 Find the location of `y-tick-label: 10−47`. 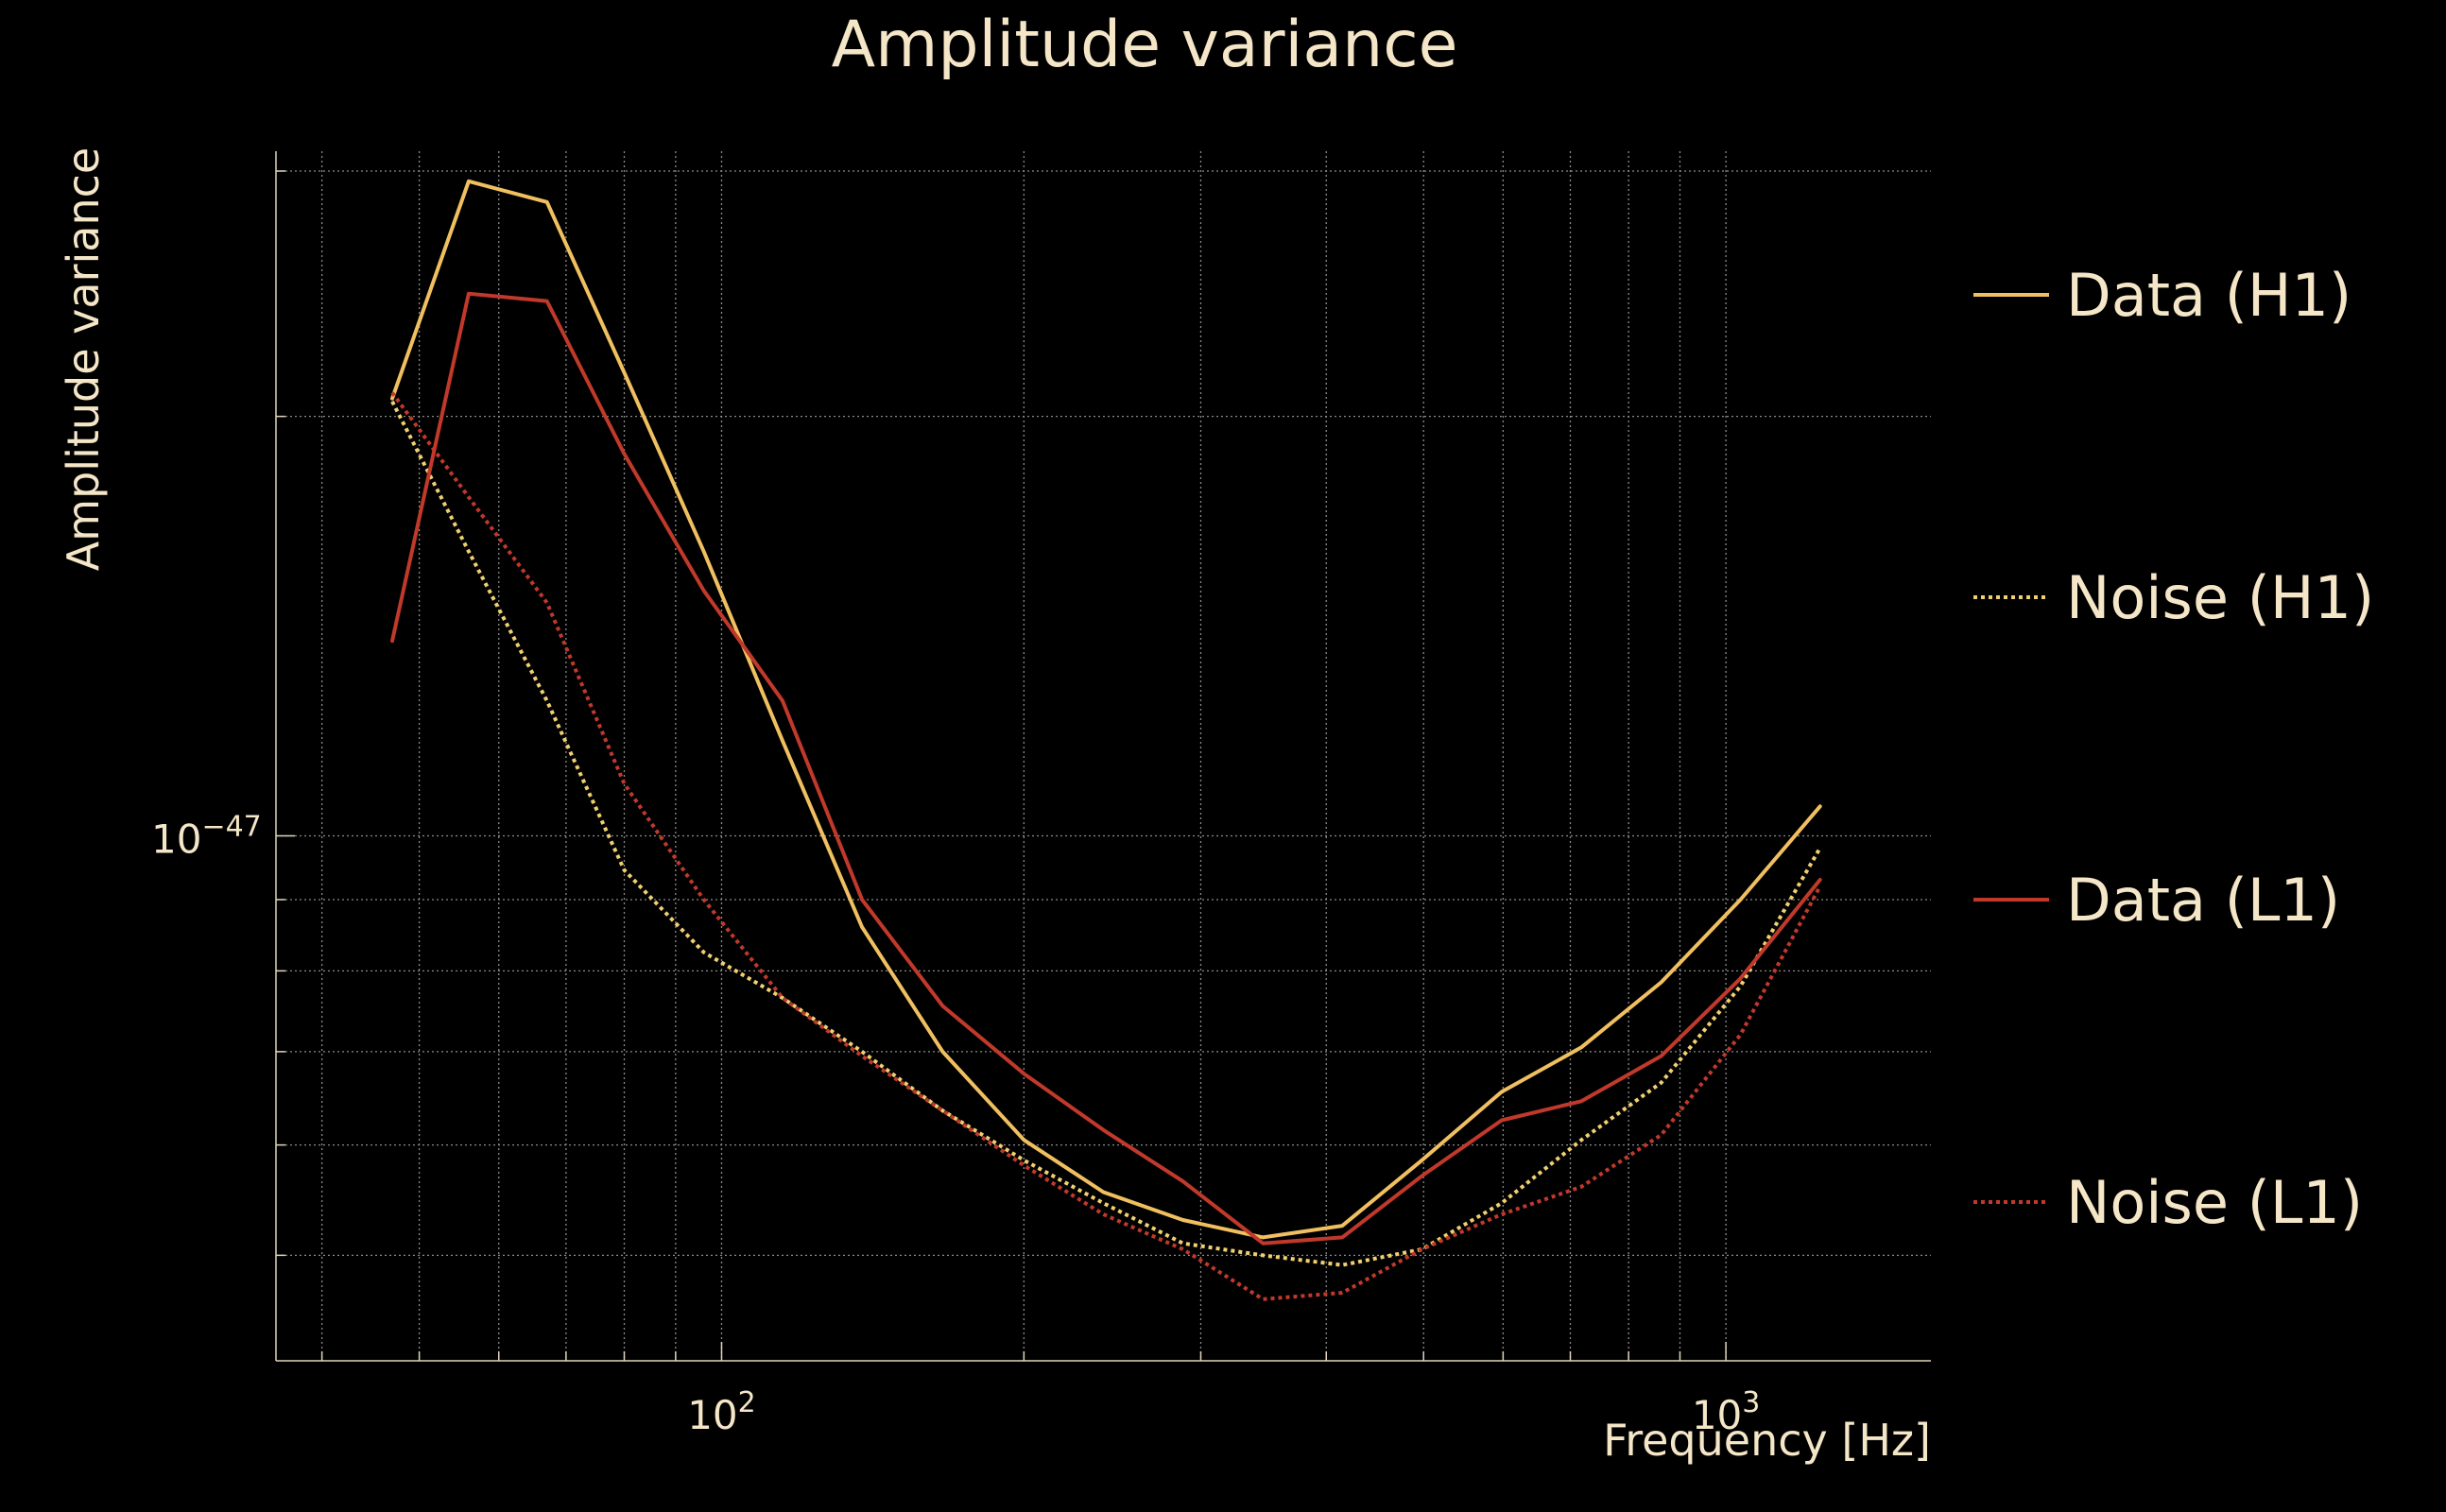

y-tick-label: 10−47 is located at coordinates (207, 836).